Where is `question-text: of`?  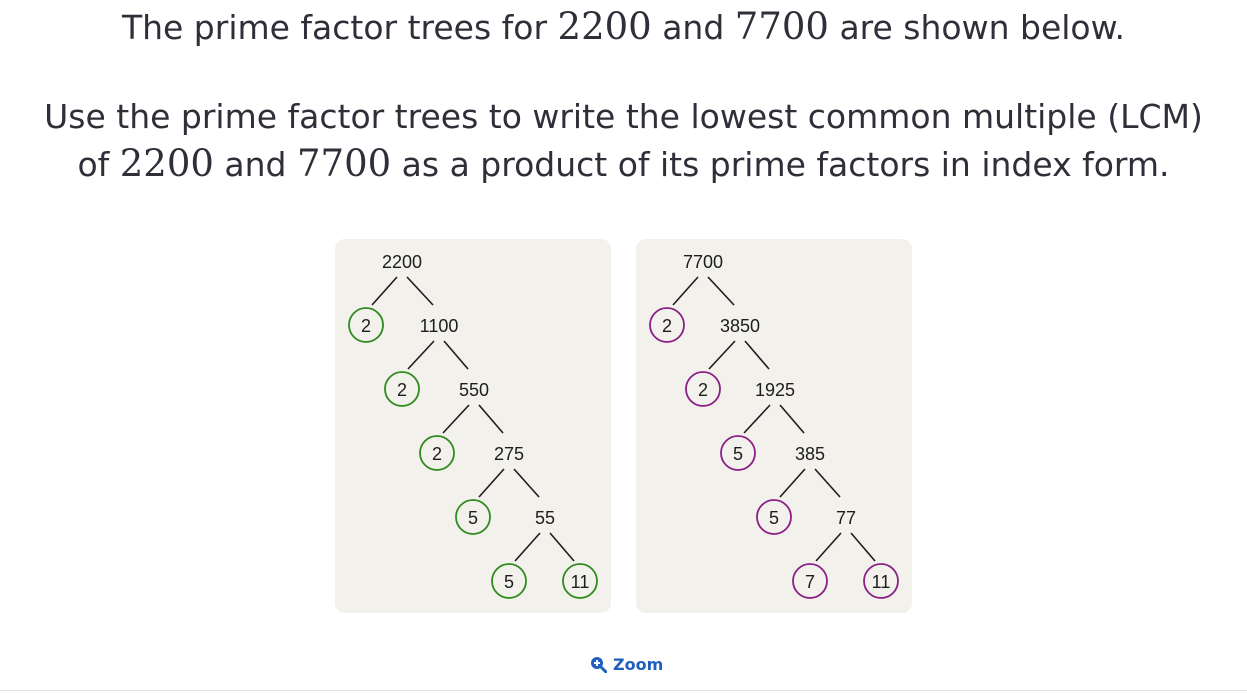
question-text: of is located at coordinates (98, 164).